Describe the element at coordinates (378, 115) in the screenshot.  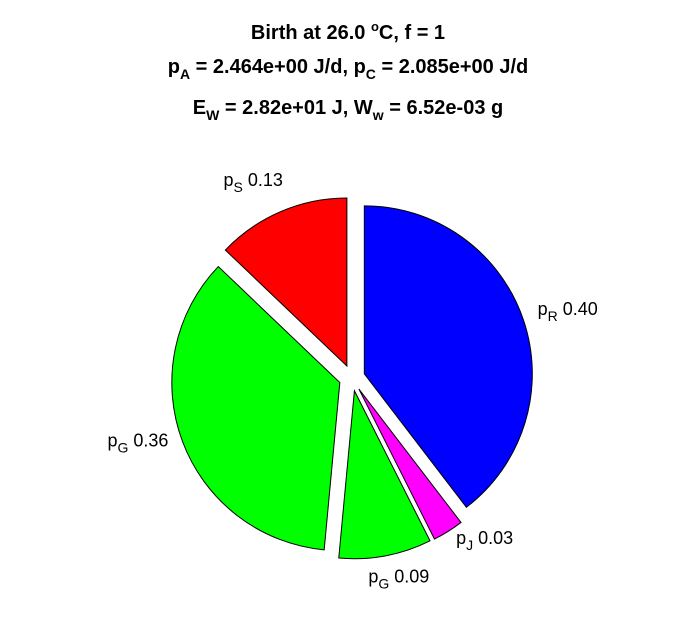
I see `ww-subscript: w` at that location.